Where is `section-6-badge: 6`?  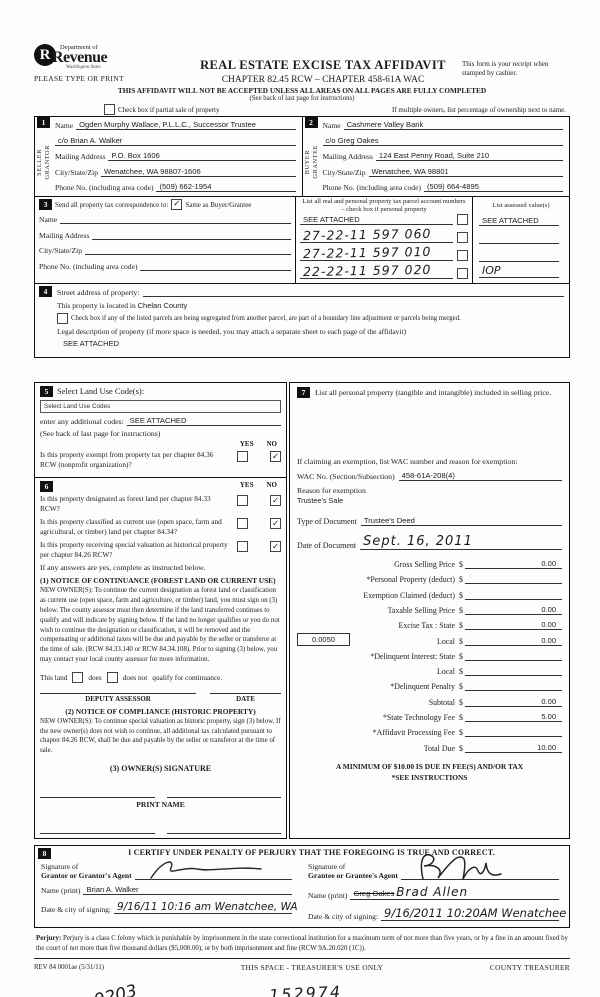 section-6-badge: 6 is located at coordinates (46, 487).